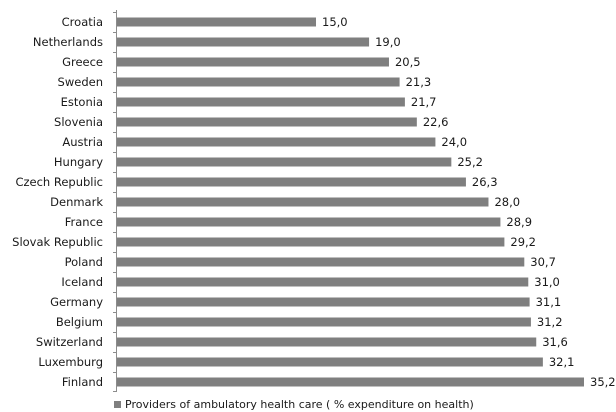  What do you see at coordinates (562, 362) in the screenshot?
I see `value-label: 32,1` at bounding box center [562, 362].